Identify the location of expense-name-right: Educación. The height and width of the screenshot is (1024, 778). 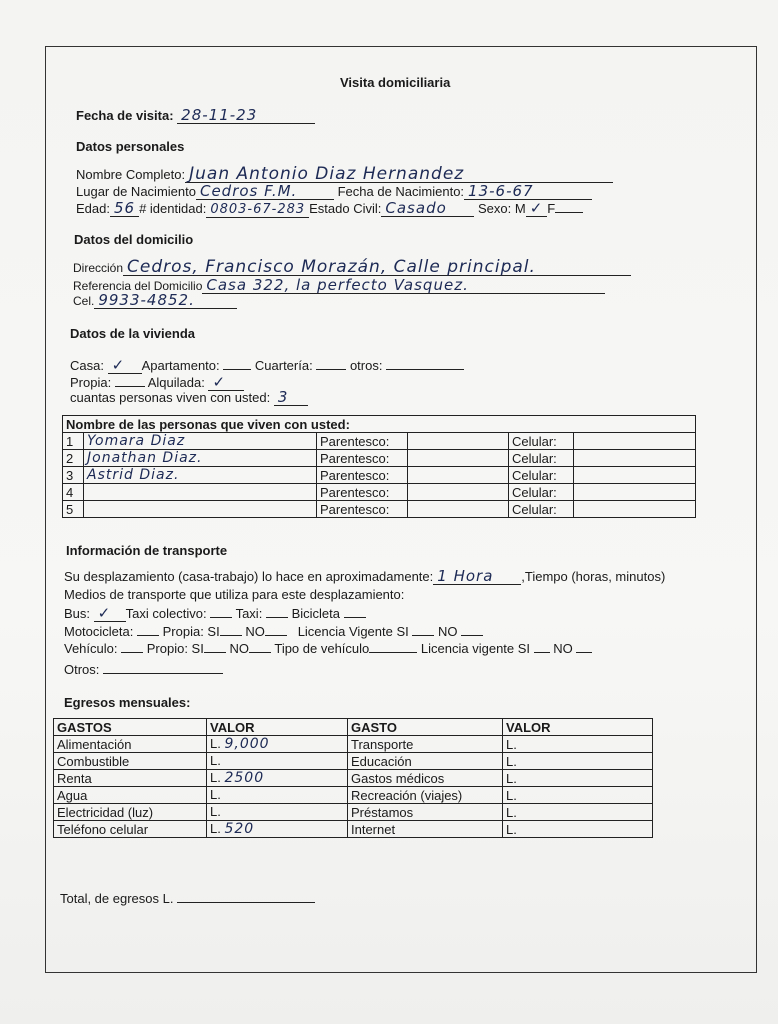
(425, 761).